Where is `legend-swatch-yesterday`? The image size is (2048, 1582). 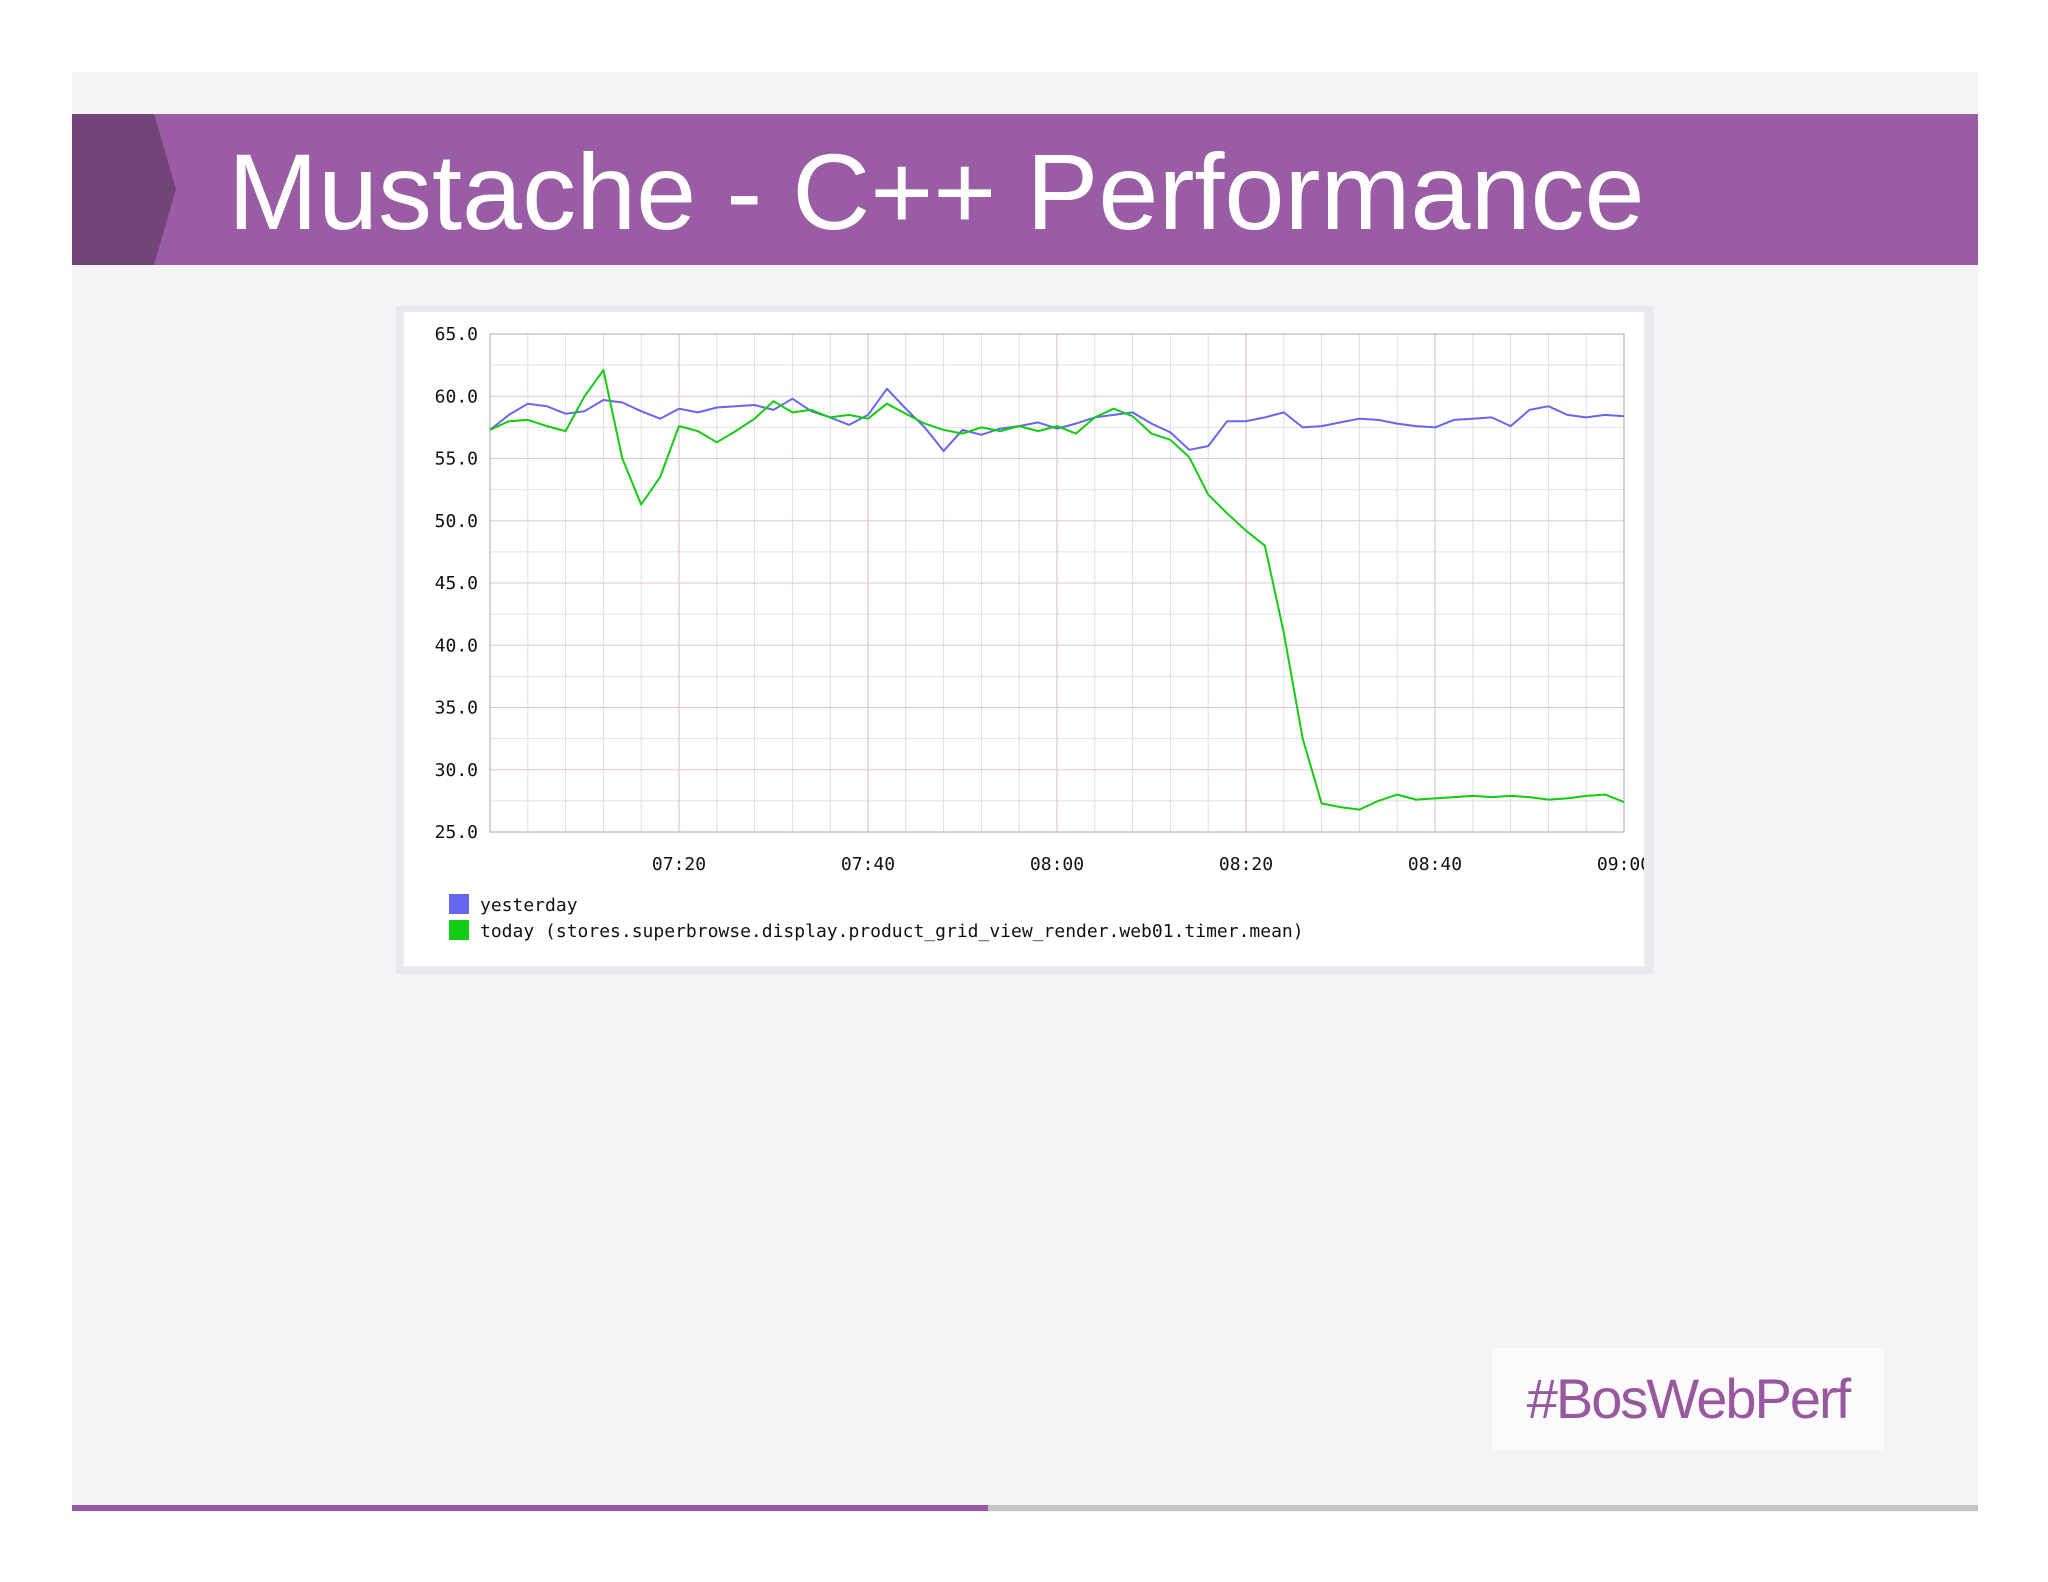 legend-swatch-yesterday is located at coordinates (459, 904).